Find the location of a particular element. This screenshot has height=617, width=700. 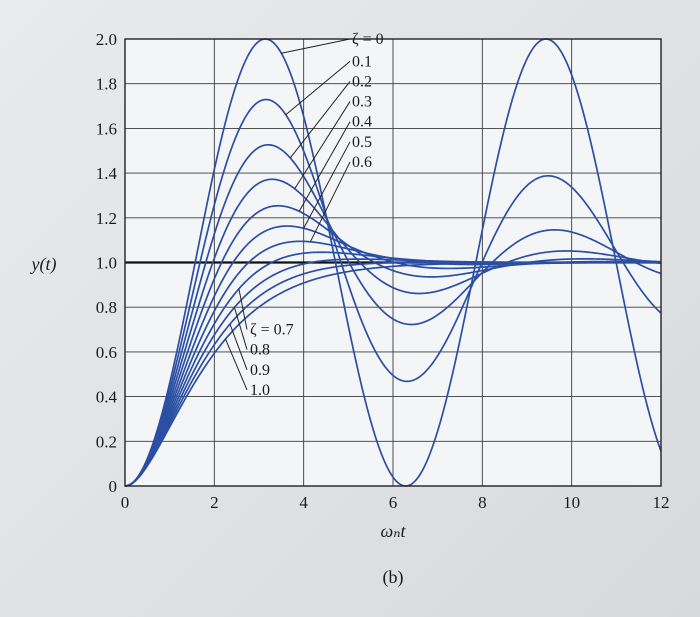

y-tick-labels: 0 0.2 0.4 0.6 0.8 1.0 1.2 1.4 1.6 1.8 2.0 is located at coordinates (107, 263).